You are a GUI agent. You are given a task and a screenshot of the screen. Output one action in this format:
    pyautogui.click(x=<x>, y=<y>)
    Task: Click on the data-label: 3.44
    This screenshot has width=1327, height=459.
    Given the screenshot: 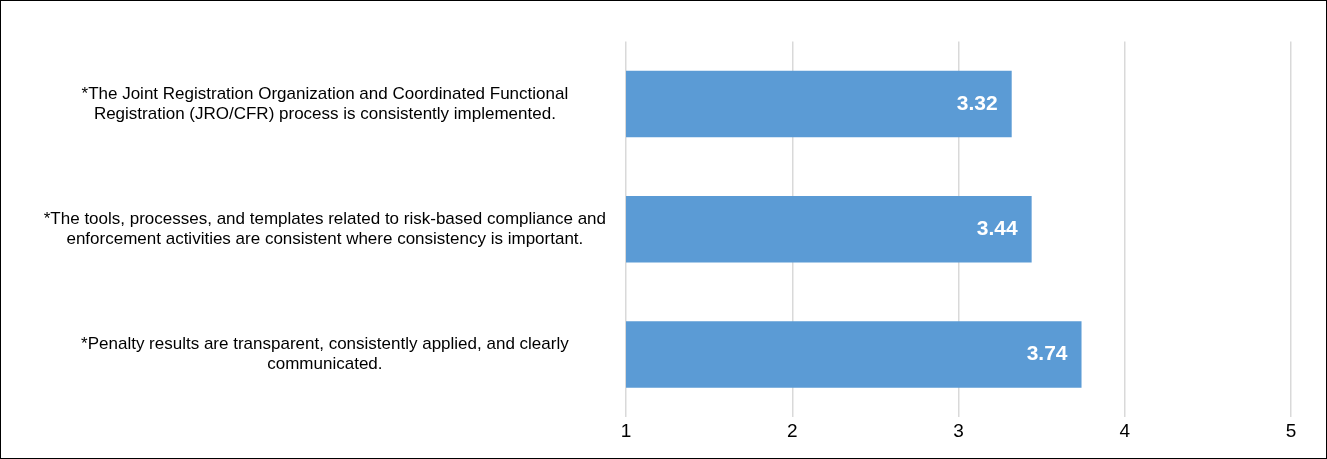 What is the action you would take?
    pyautogui.click(x=997, y=228)
    